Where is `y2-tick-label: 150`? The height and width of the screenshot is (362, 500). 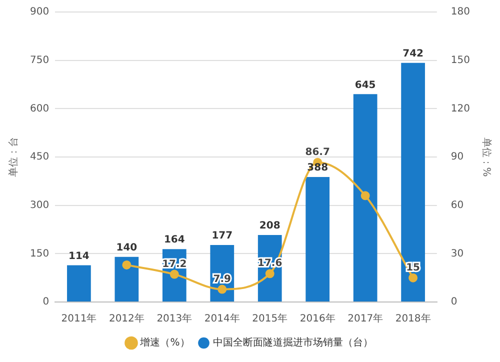
y2-tick-label: 150 is located at coordinates (460, 60).